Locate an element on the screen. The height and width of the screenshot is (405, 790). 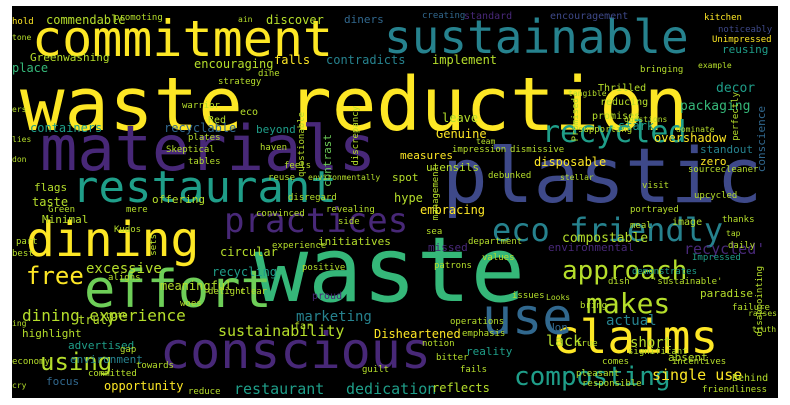
word-cloud-term: standout is located at coordinates (726, 149).